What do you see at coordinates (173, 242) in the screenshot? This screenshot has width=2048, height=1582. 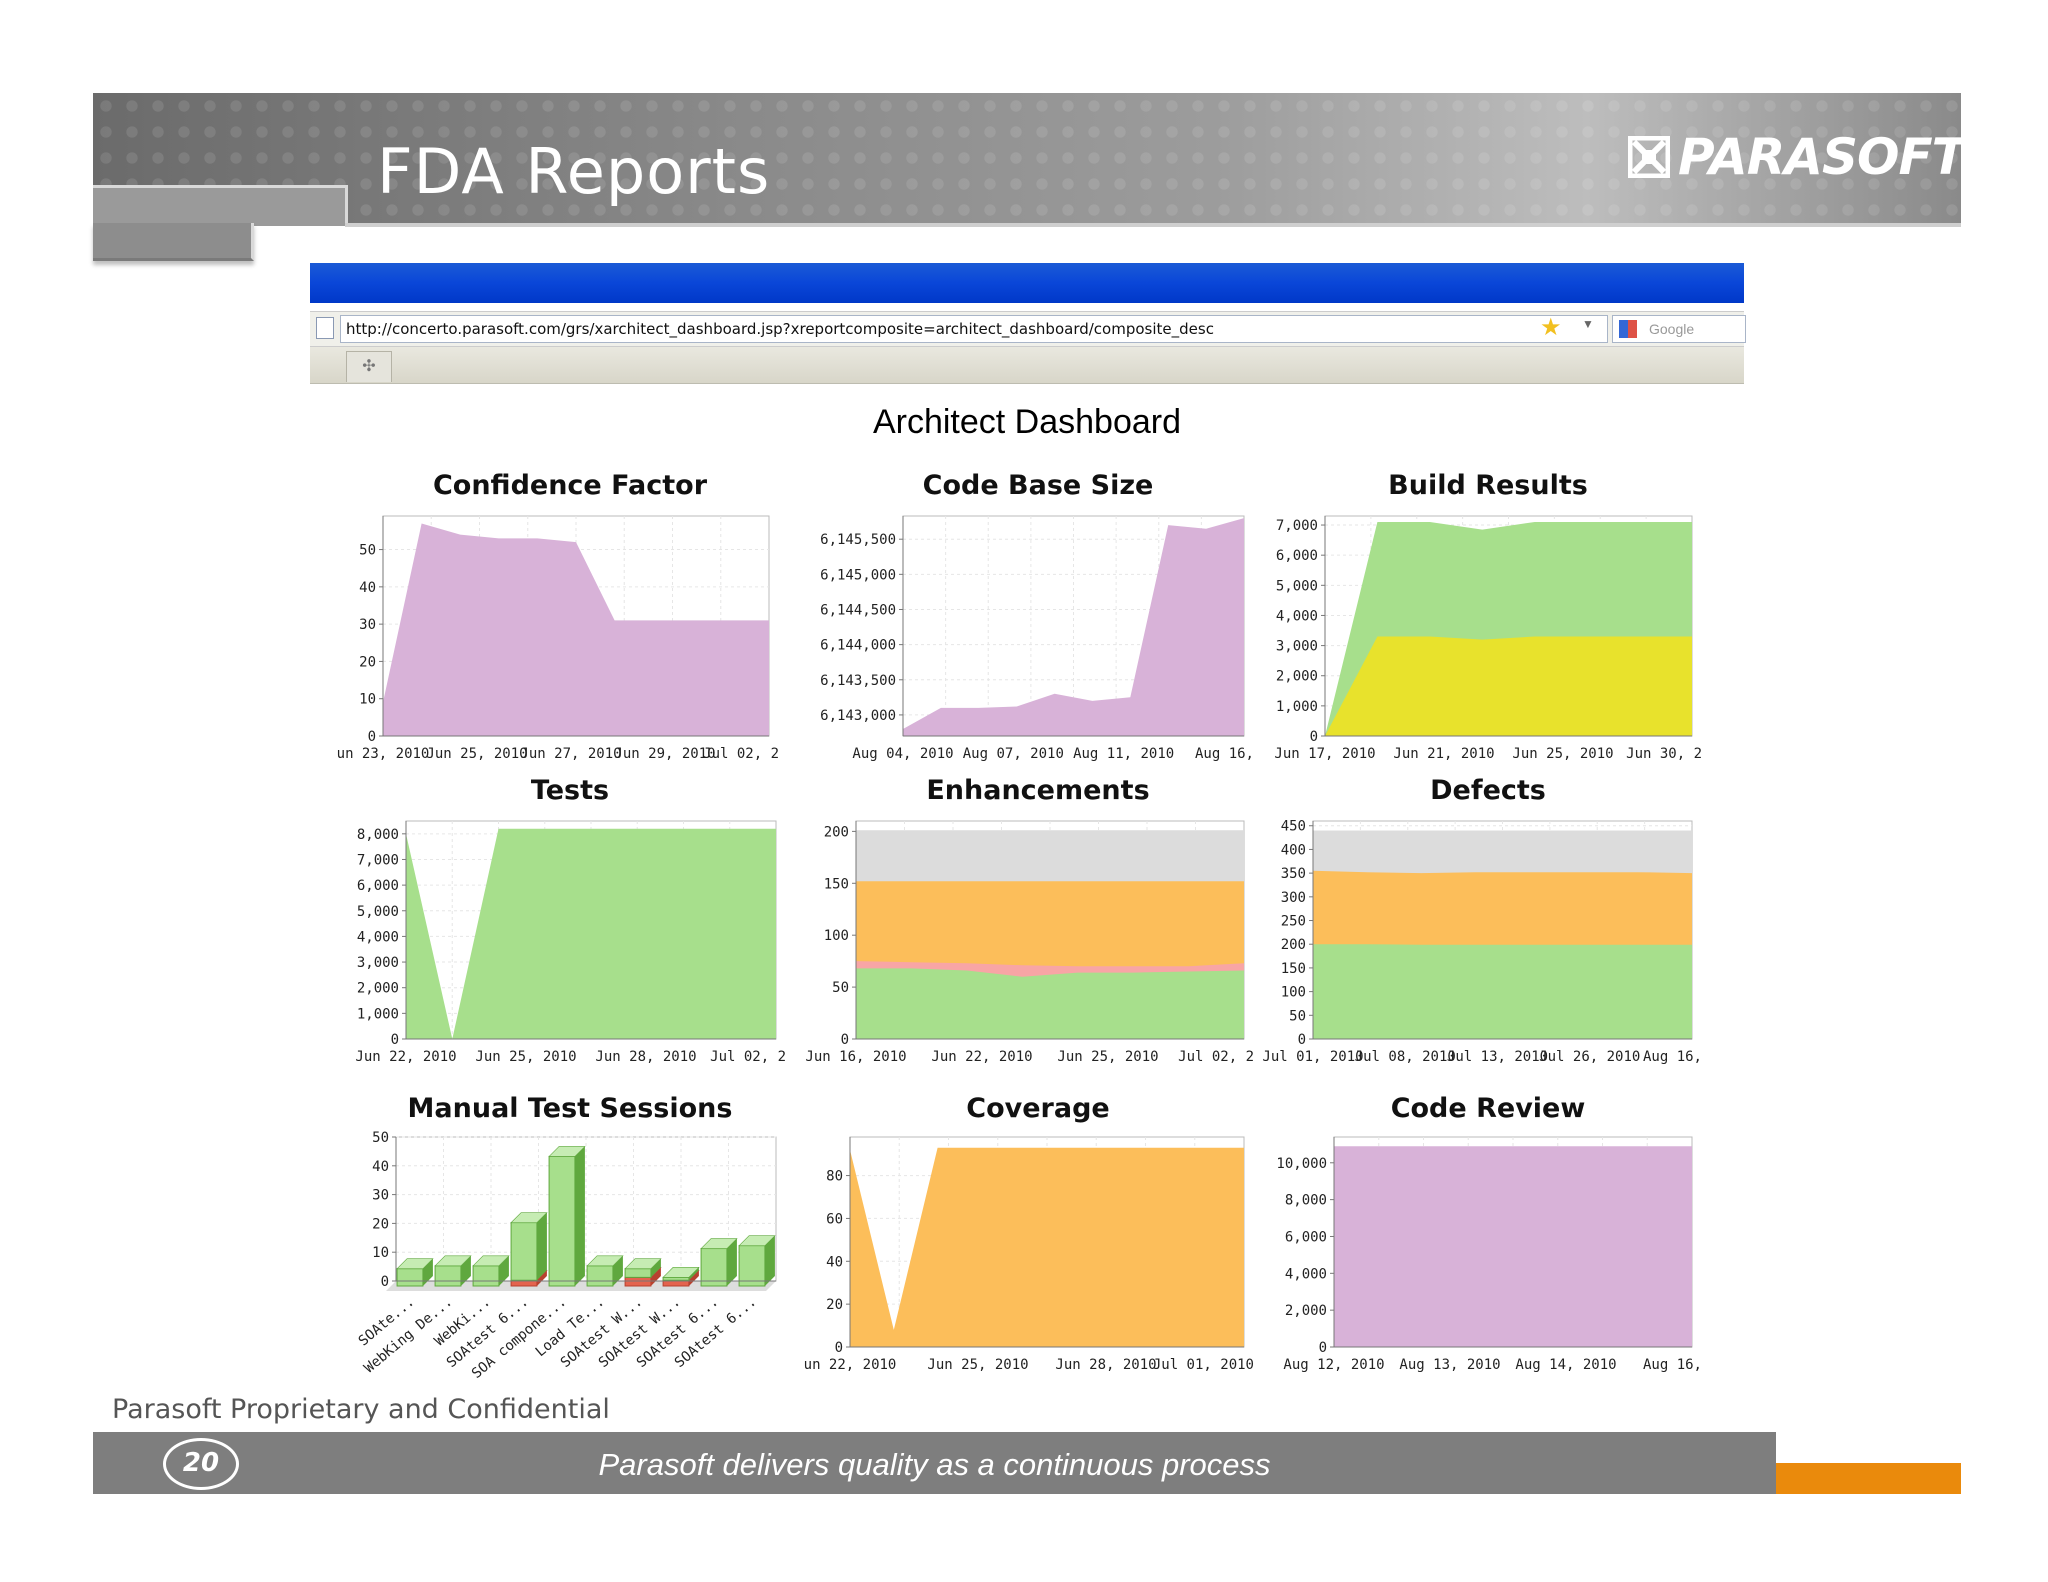 I see `header-step-shape` at bounding box center [173, 242].